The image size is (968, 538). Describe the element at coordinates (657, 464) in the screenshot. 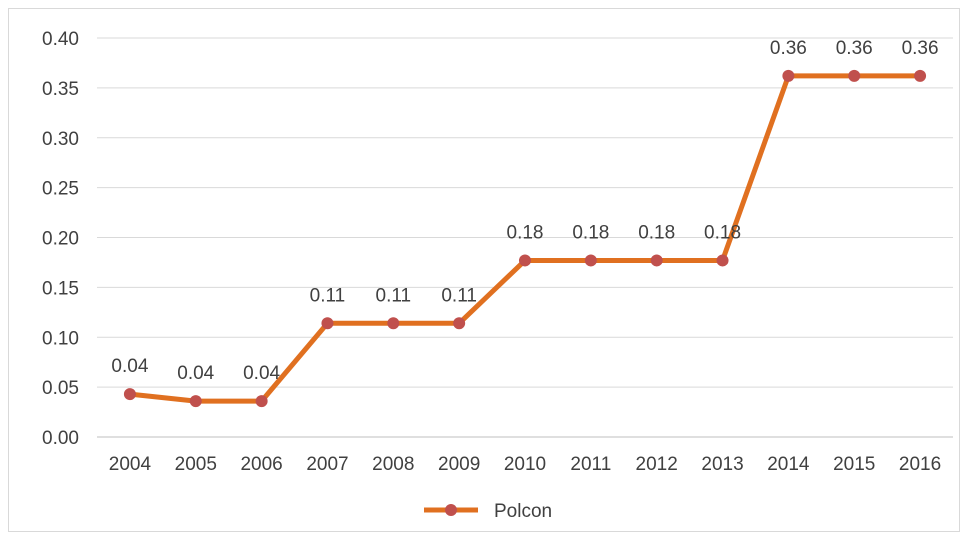

I see `x-tick-label: 2012` at that location.